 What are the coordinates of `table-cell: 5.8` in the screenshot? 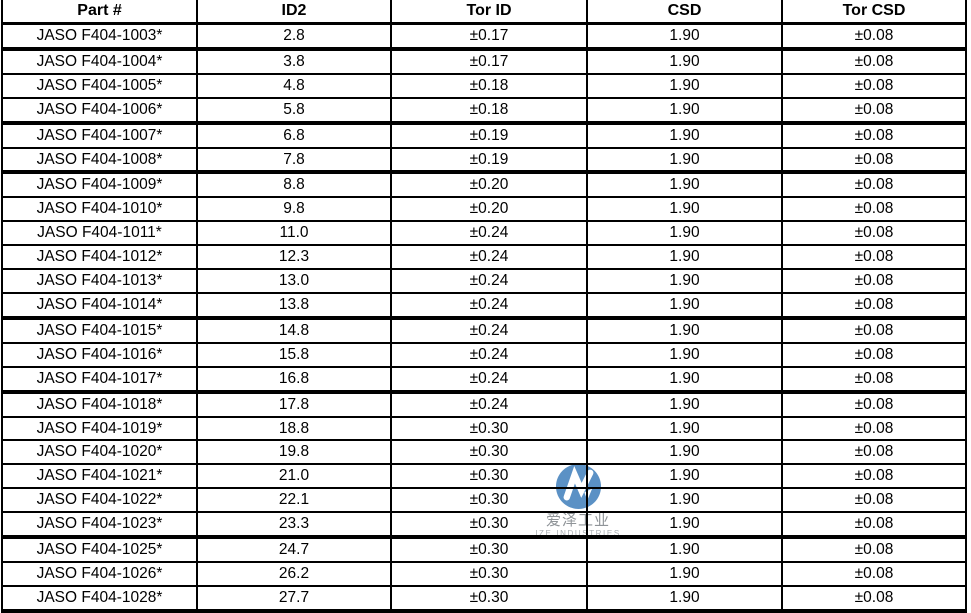 It's located at (294, 110).